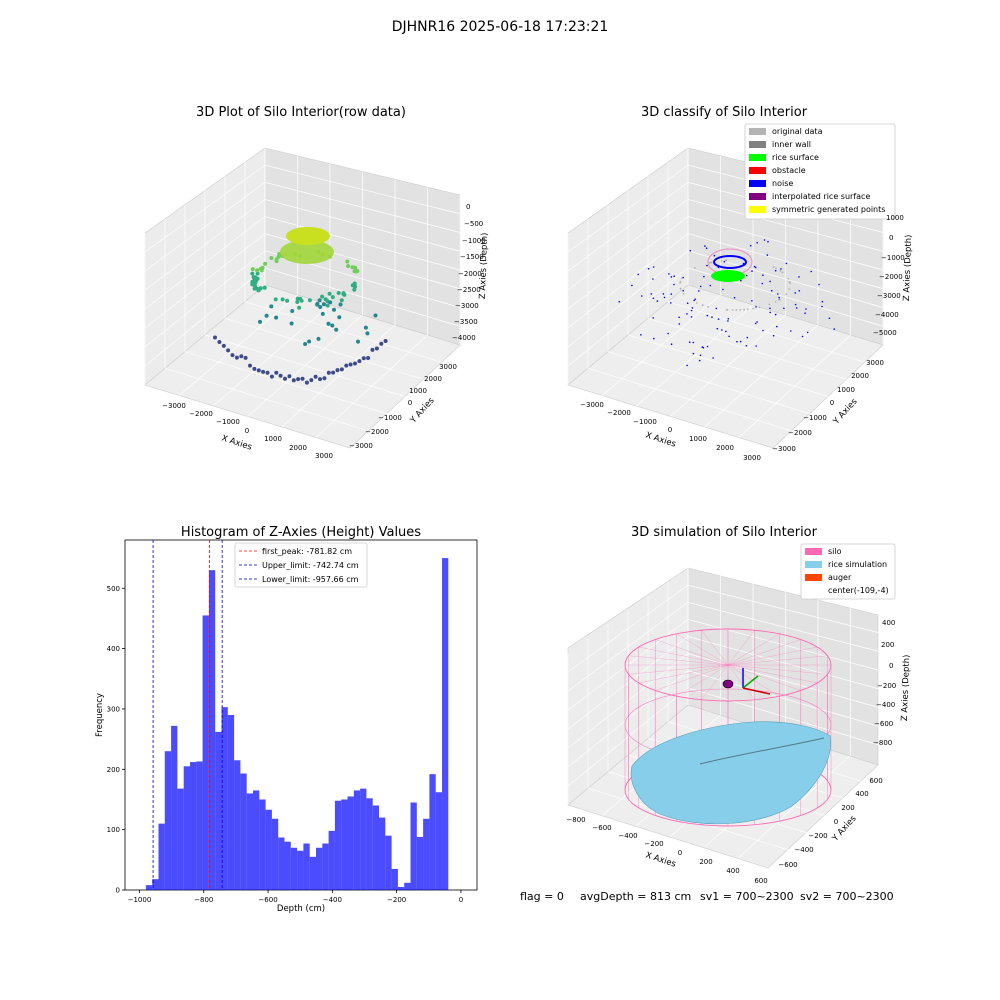 The height and width of the screenshot is (1000, 1000). Describe the element at coordinates (461, 900) in the screenshot. I see `histogram-xtick-label: 0` at that location.